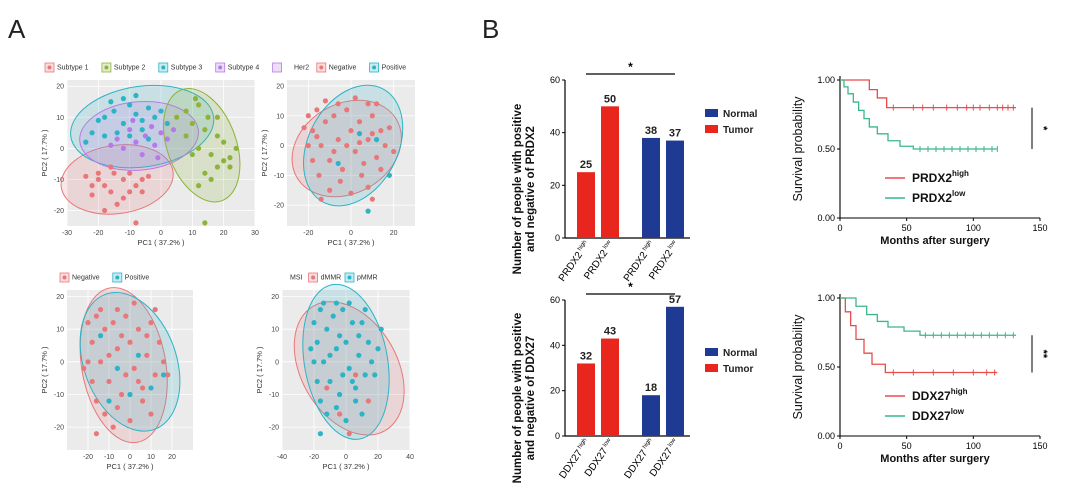  Describe the element at coordinates (555, 133) in the screenshot. I see `y-tick-label: 40` at that location.